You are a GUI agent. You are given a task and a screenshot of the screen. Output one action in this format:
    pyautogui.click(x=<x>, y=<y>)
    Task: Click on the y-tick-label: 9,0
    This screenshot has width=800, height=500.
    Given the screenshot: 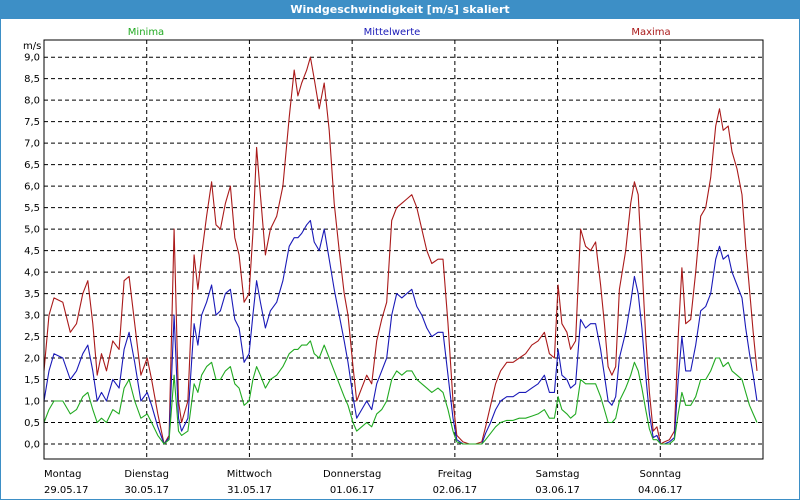 What is the action you would take?
    pyautogui.click(x=32, y=58)
    